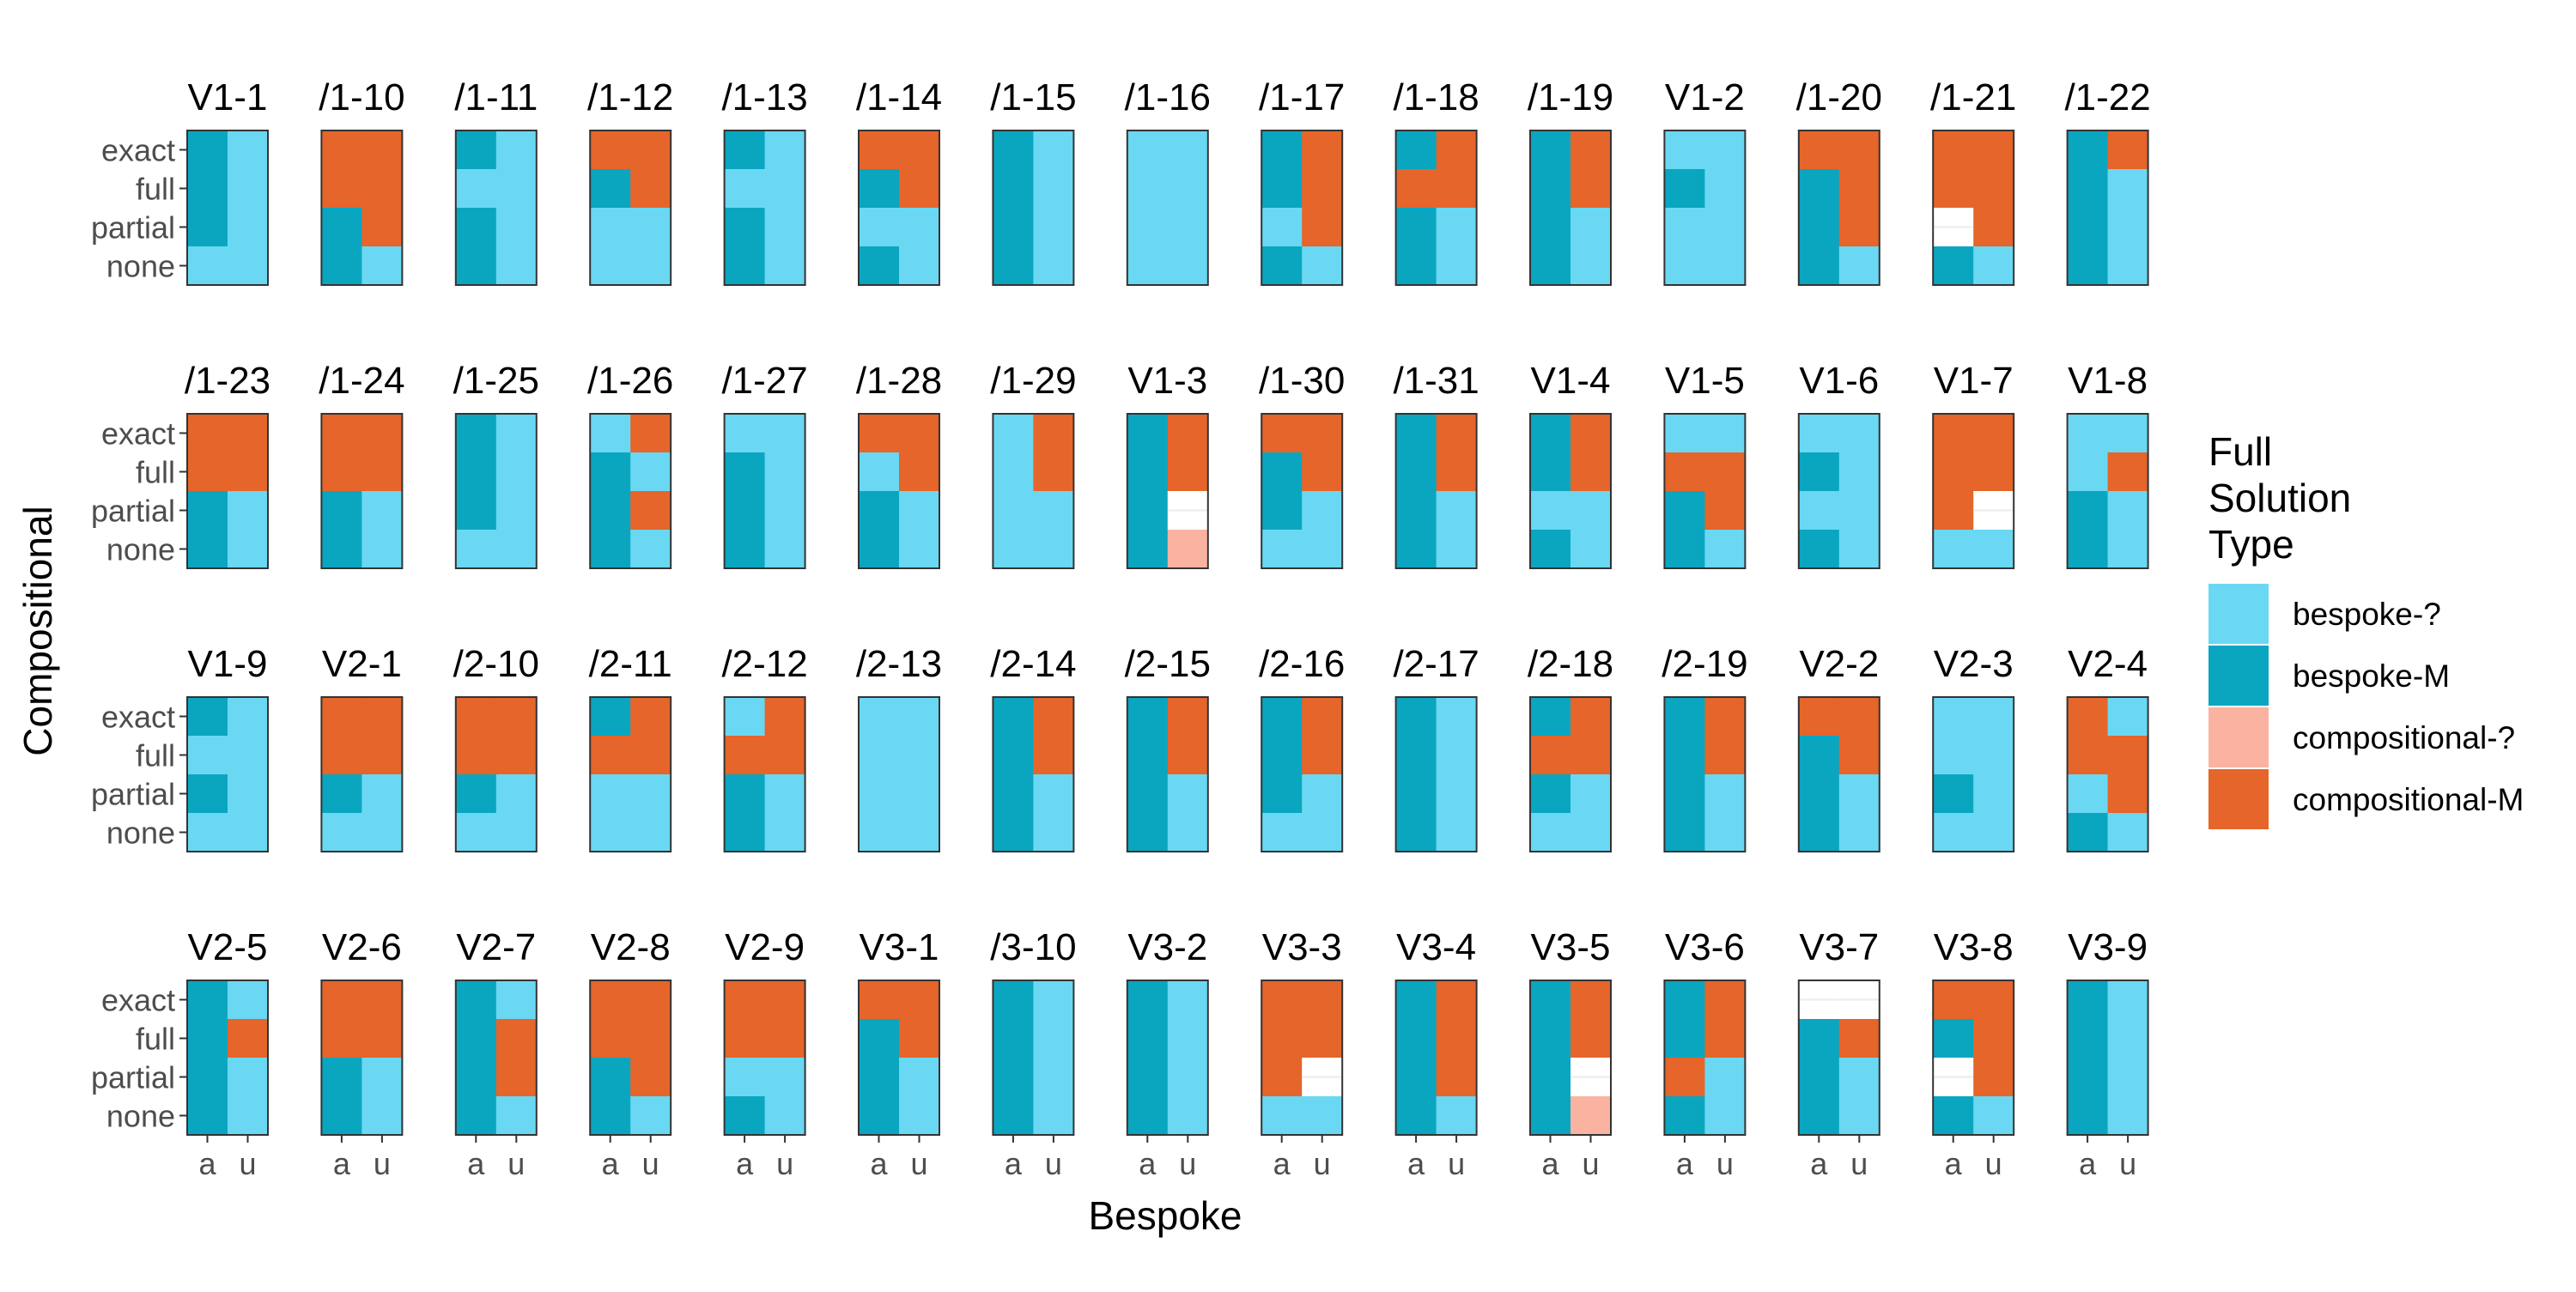  What do you see at coordinates (2240, 451) in the screenshot?
I see `legend-title-line: Full` at bounding box center [2240, 451].